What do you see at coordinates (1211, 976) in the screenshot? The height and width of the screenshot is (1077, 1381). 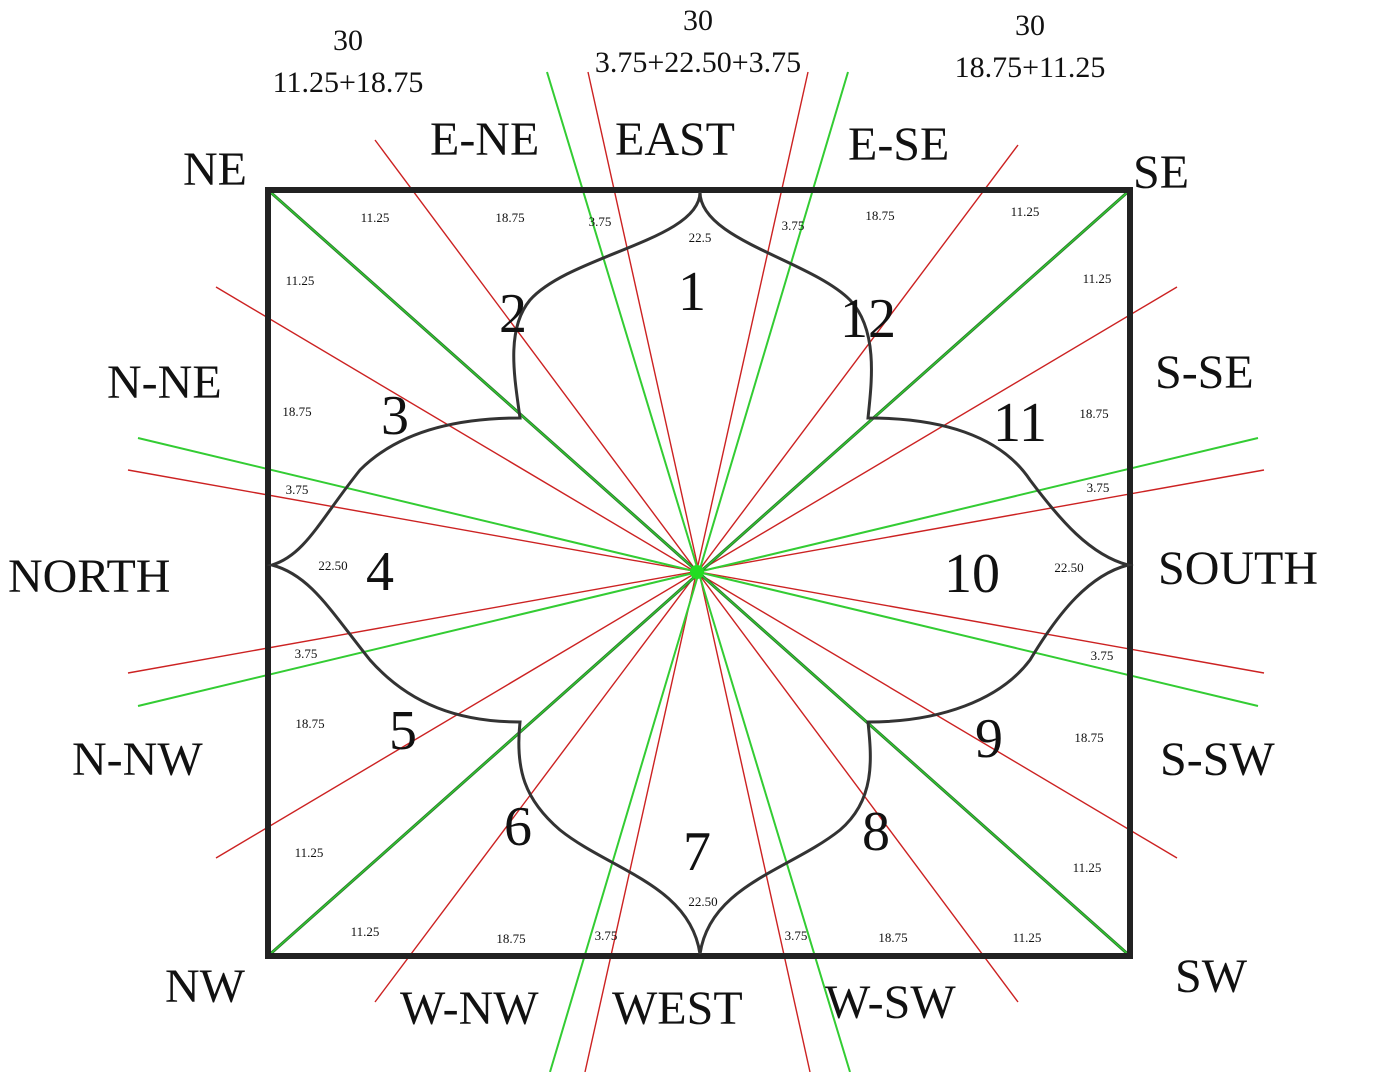 I see `direction-sw: SW` at bounding box center [1211, 976].